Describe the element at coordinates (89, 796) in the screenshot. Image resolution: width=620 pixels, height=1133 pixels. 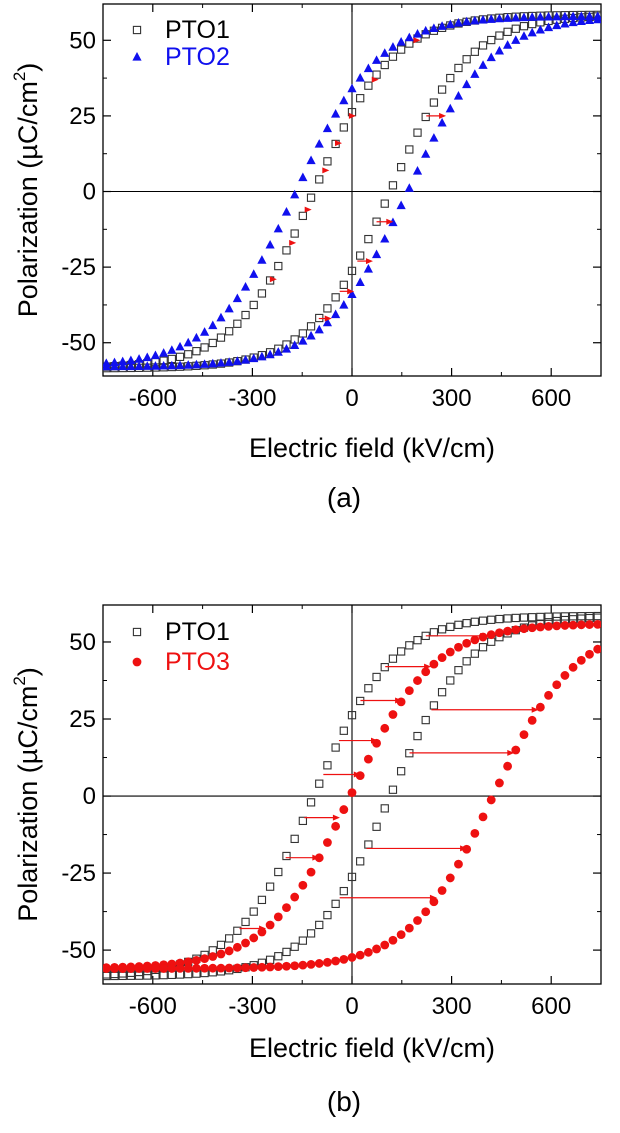
I see `y-tick-label: 0` at that location.